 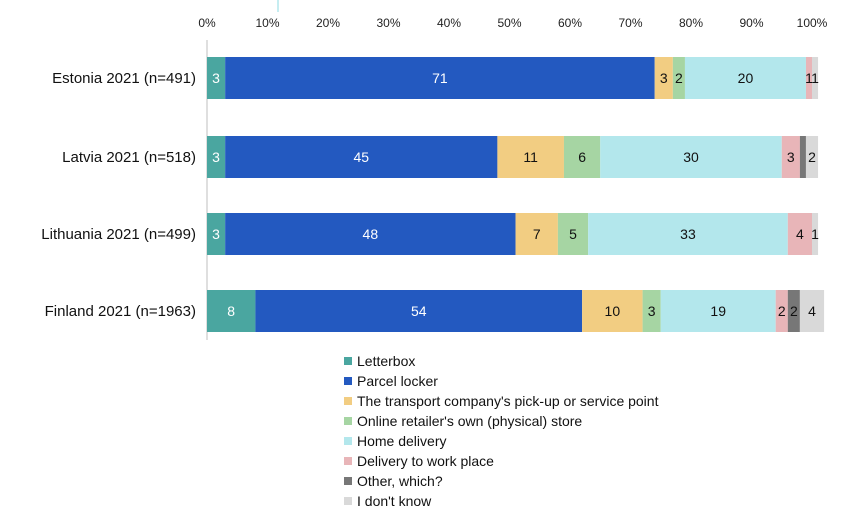 I want to click on legend-label: Letterbox, so click(x=386, y=361).